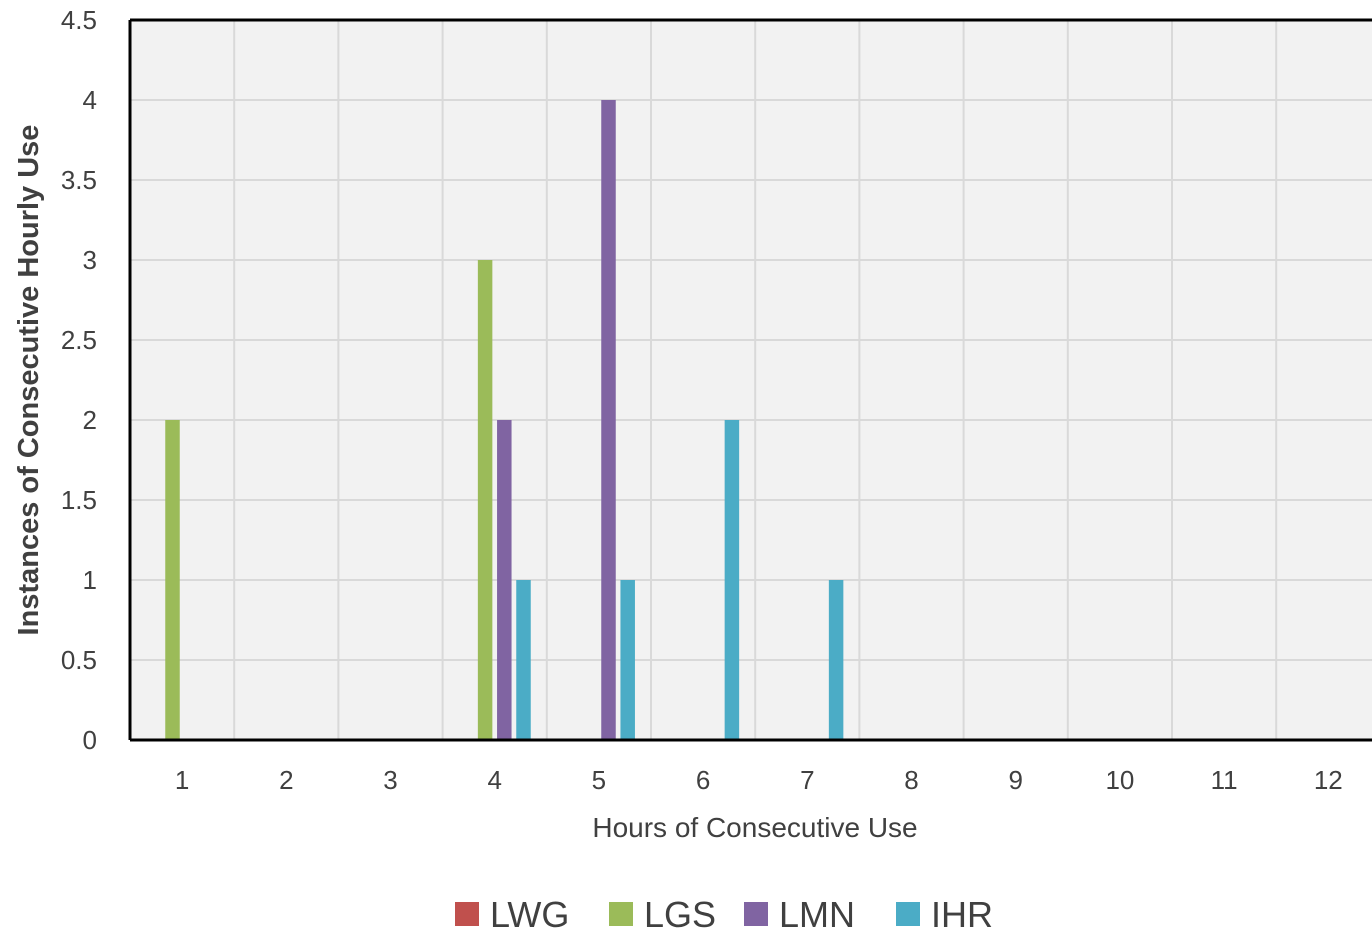 This screenshot has height=935, width=1372. Describe the element at coordinates (1328, 780) in the screenshot. I see `x-tick-label: 12` at that location.